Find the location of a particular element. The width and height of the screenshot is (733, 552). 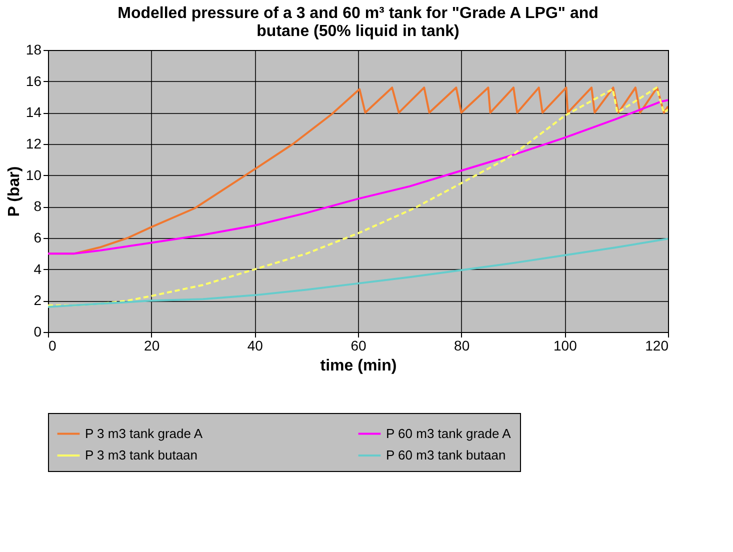

y-tick-label: 18 is located at coordinates (34, 50).